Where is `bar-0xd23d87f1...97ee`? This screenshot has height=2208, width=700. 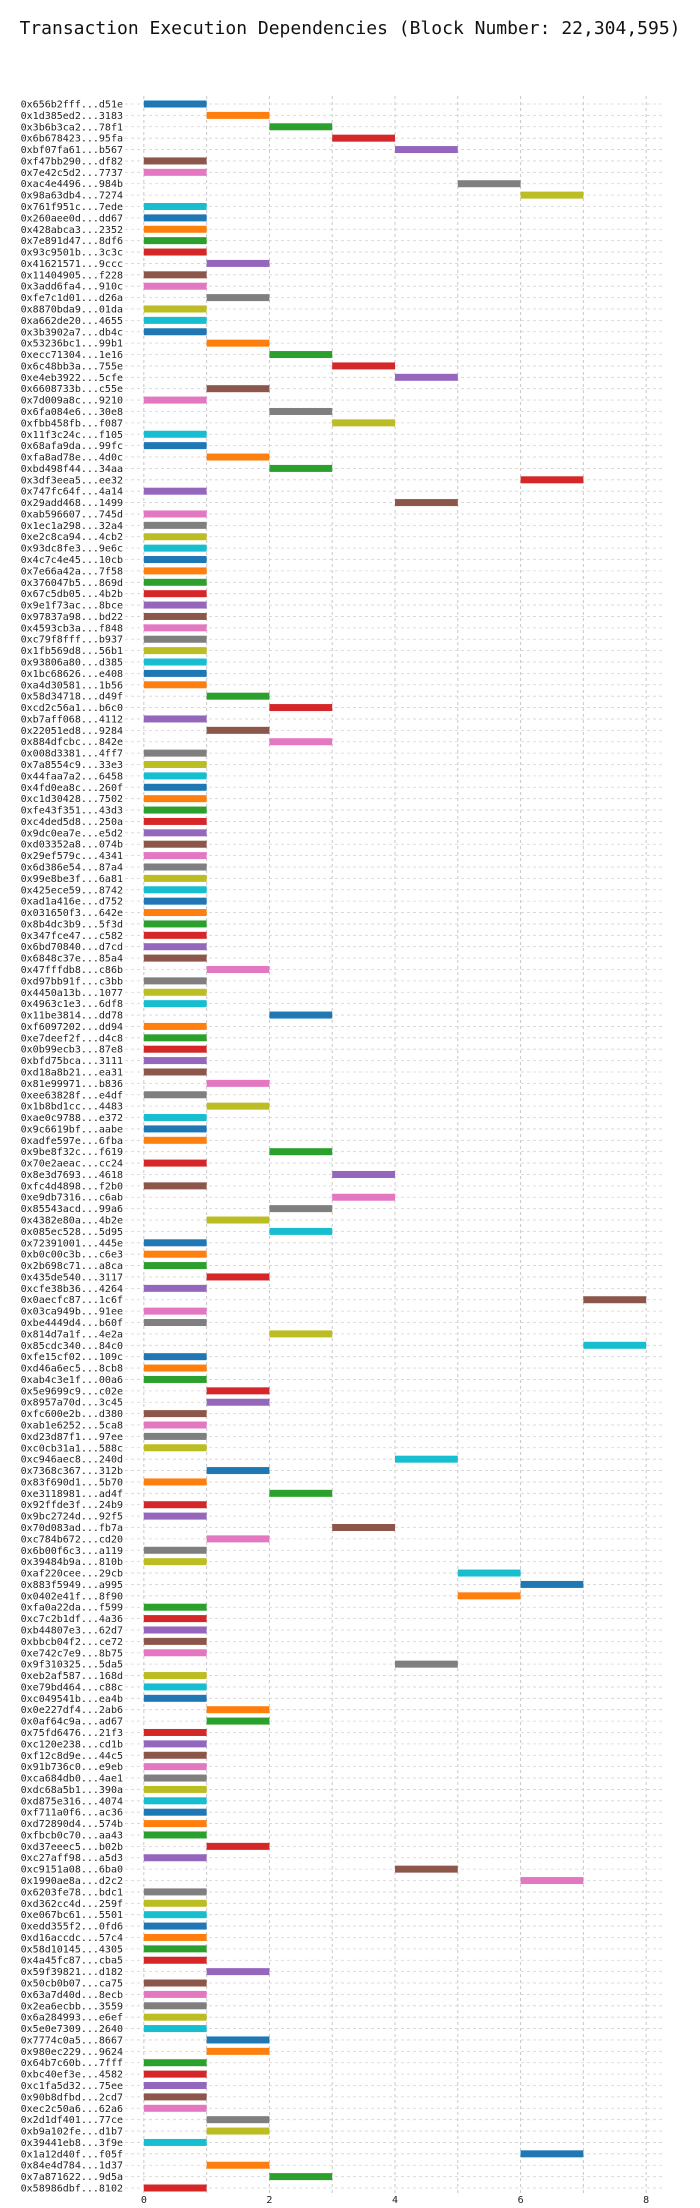 bar-0xd23d87f1...97ee is located at coordinates (175, 1436).